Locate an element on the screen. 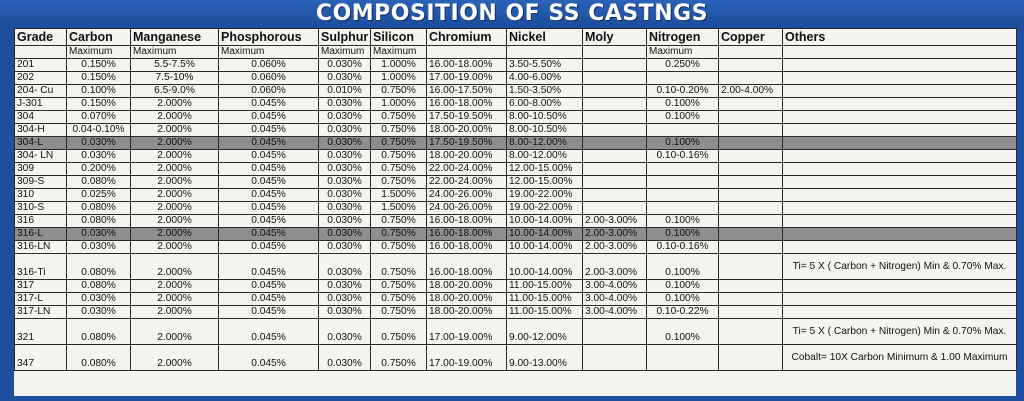 This screenshot has width=1024, height=401. cell-carbon: 0.025% is located at coordinates (98, 195).